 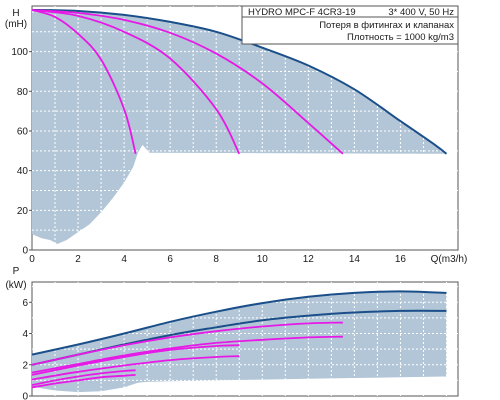 I want to click on info-model: HYDRO MPC-F 4CR3-19, so click(x=302, y=12).